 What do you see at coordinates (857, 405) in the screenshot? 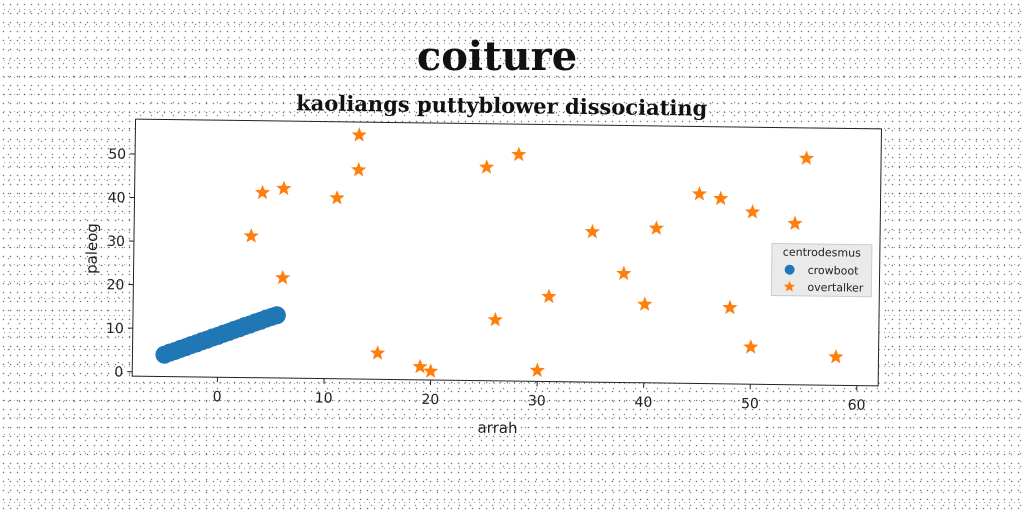
I see `x-tick-label: 60` at bounding box center [857, 405].